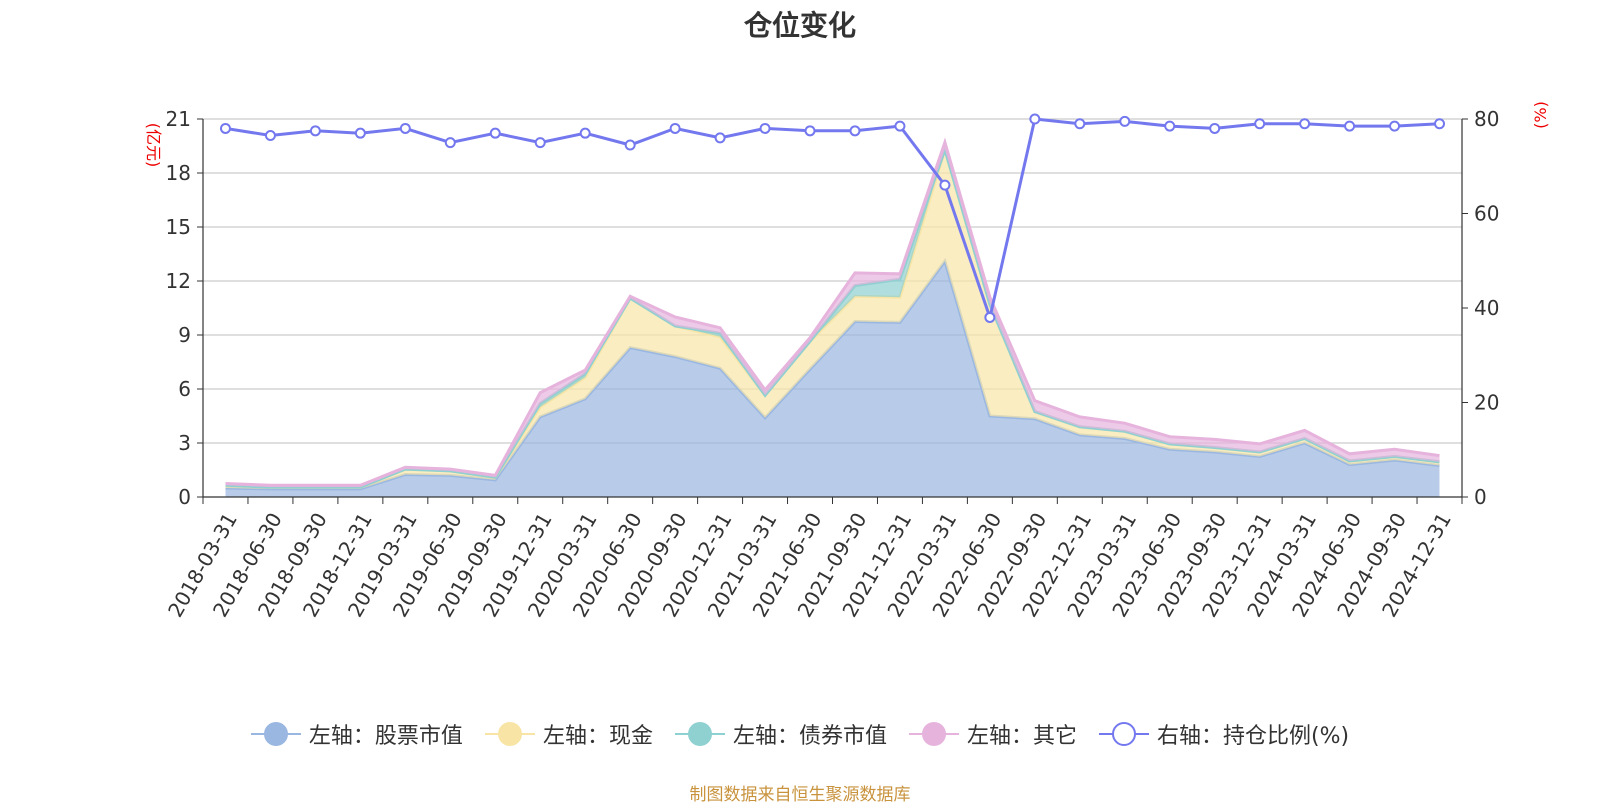 The height and width of the screenshot is (805, 1600). Describe the element at coordinates (178, 281) in the screenshot. I see `y-left-tick-label: 12` at that location.